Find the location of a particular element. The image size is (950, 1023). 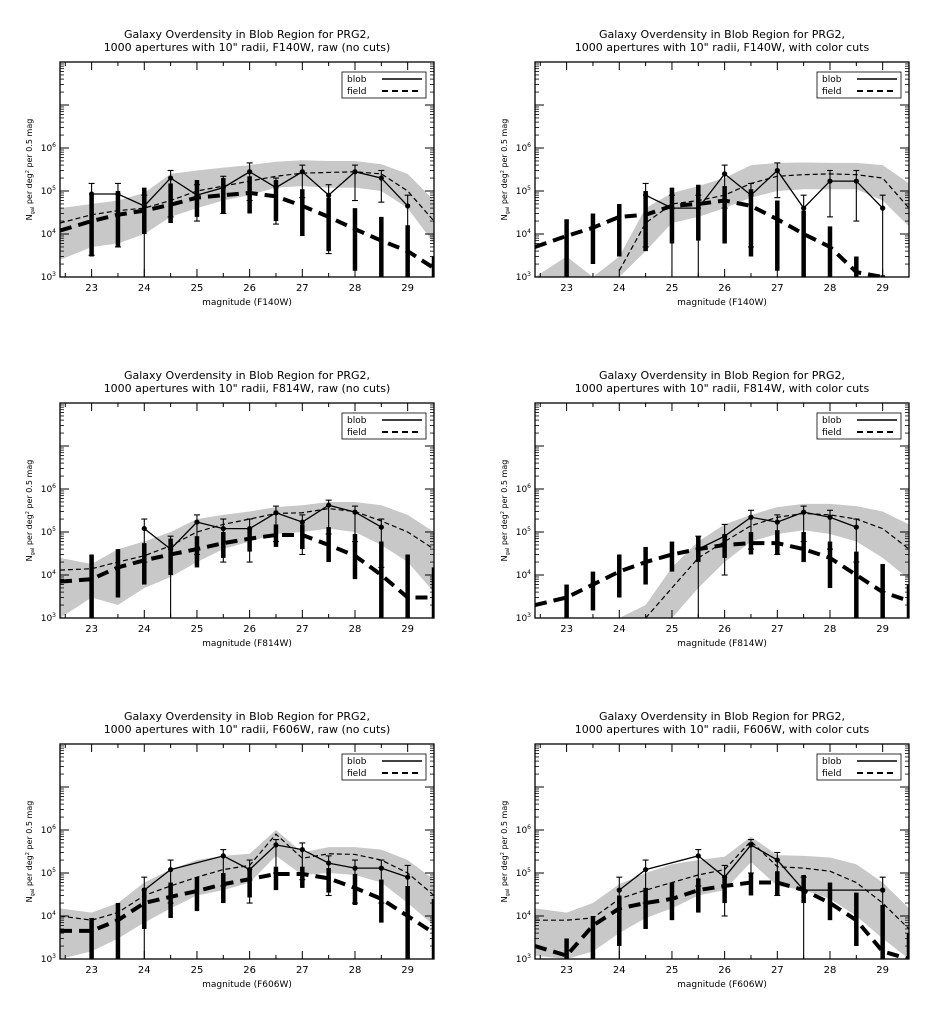

blob-mean-line is located at coordinates (709, 237).